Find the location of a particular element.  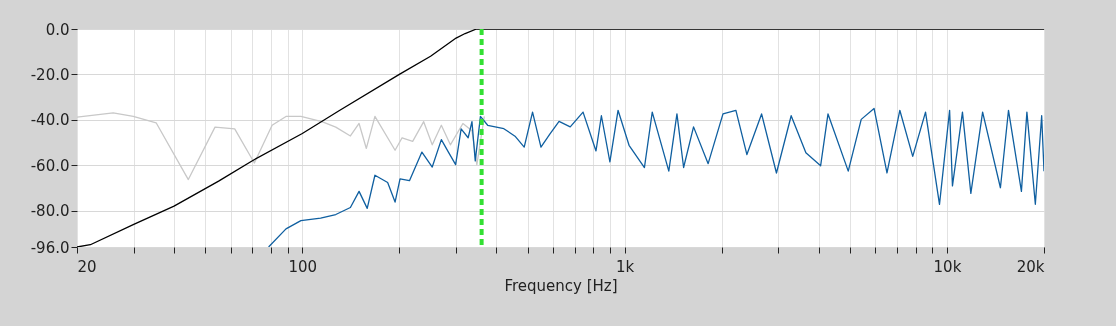

x-tick-label: 20 is located at coordinates (87, 266).